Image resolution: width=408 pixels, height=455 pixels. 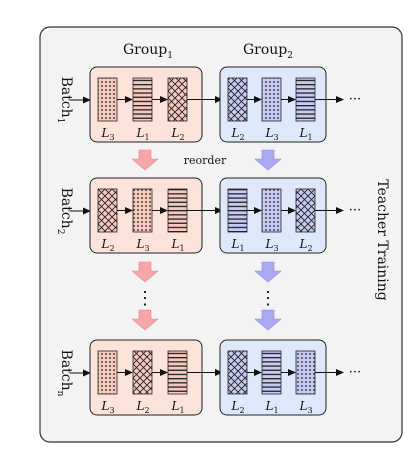 What do you see at coordinates (177, 245) in the screenshot?
I see `batch-2-group-1-label-3: L1` at bounding box center [177, 245].